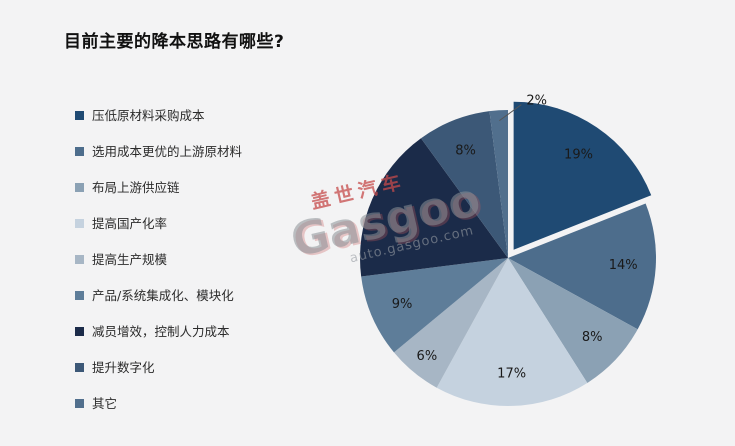 The width and height of the screenshot is (735, 446). What do you see at coordinates (163, 295) in the screenshot?
I see `legend-label: 产品/系统集成化、模块化` at bounding box center [163, 295].